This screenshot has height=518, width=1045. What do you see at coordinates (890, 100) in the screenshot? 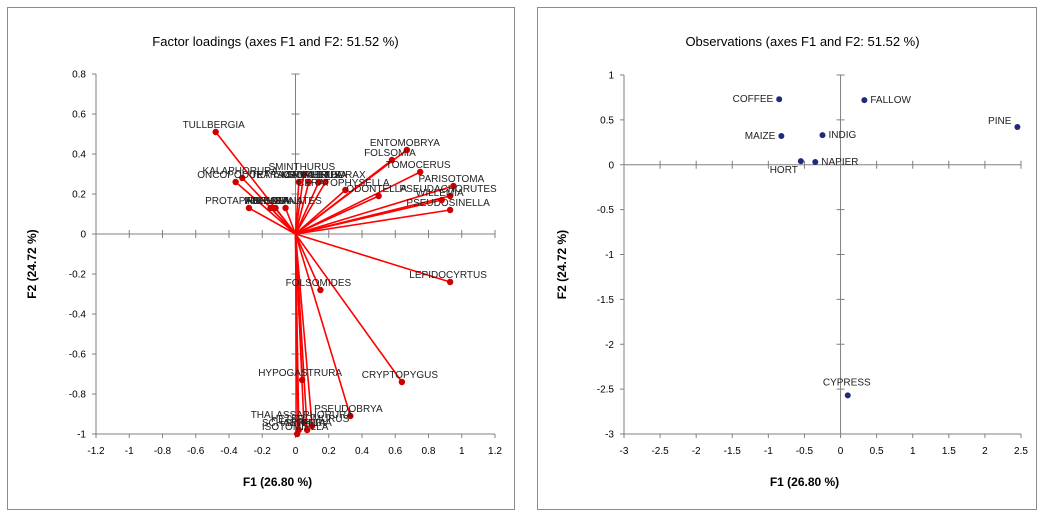
I see `point-label: FALLOW` at bounding box center [890, 100].